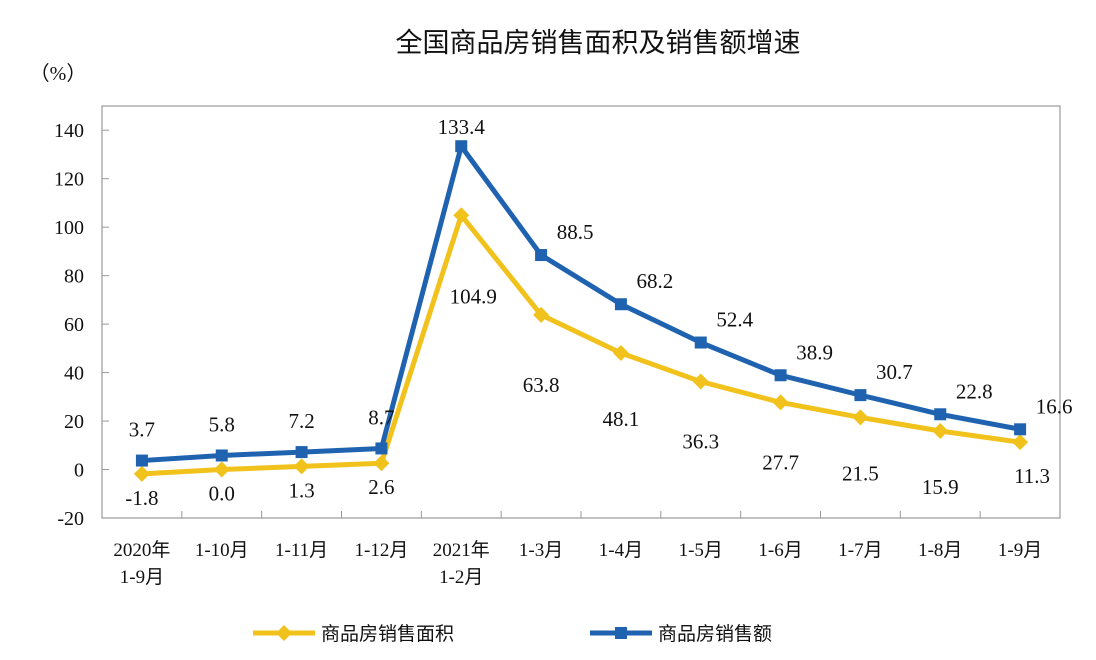 This screenshot has height=660, width=1096. Describe the element at coordinates (814, 352) in the screenshot. I see `data-label: 38.9` at that location.